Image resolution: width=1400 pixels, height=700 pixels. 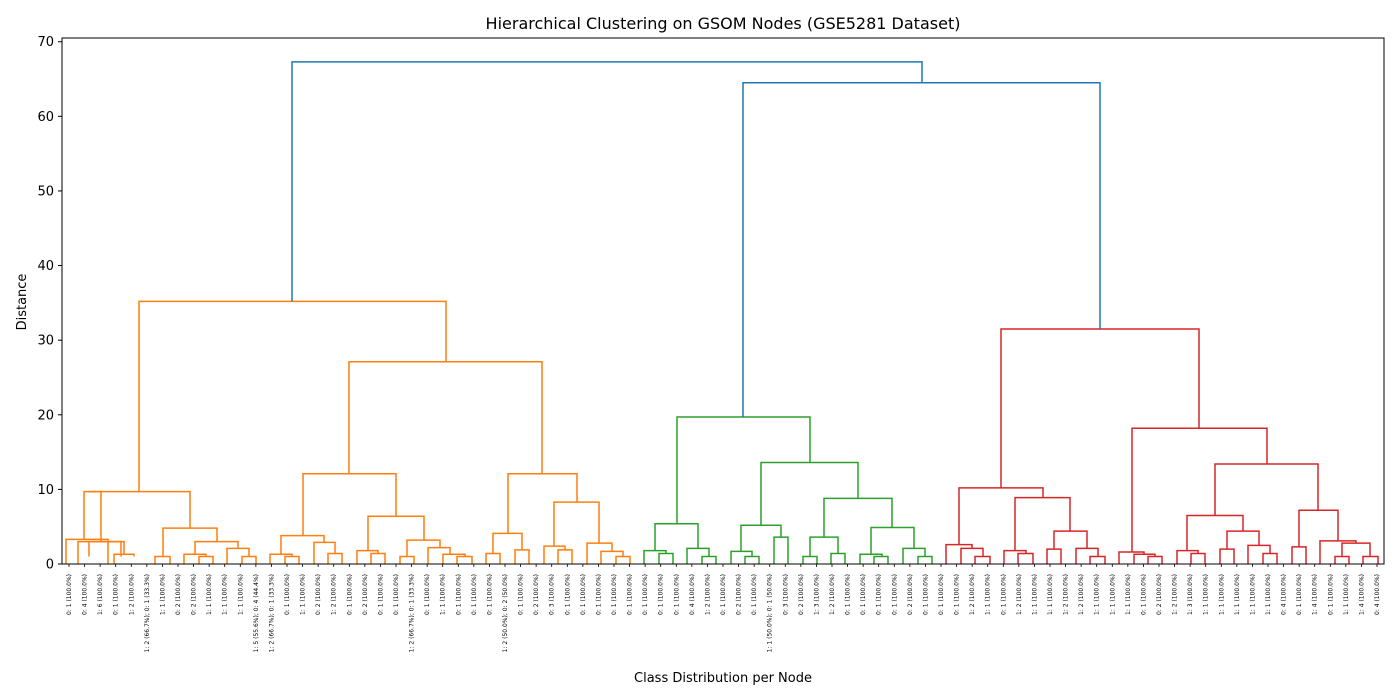 What do you see at coordinates (770, 613) in the screenshot?
I see `leaf-label: 1: 1 (50.0%); 0: 1 (50.0%)` at bounding box center [770, 613].